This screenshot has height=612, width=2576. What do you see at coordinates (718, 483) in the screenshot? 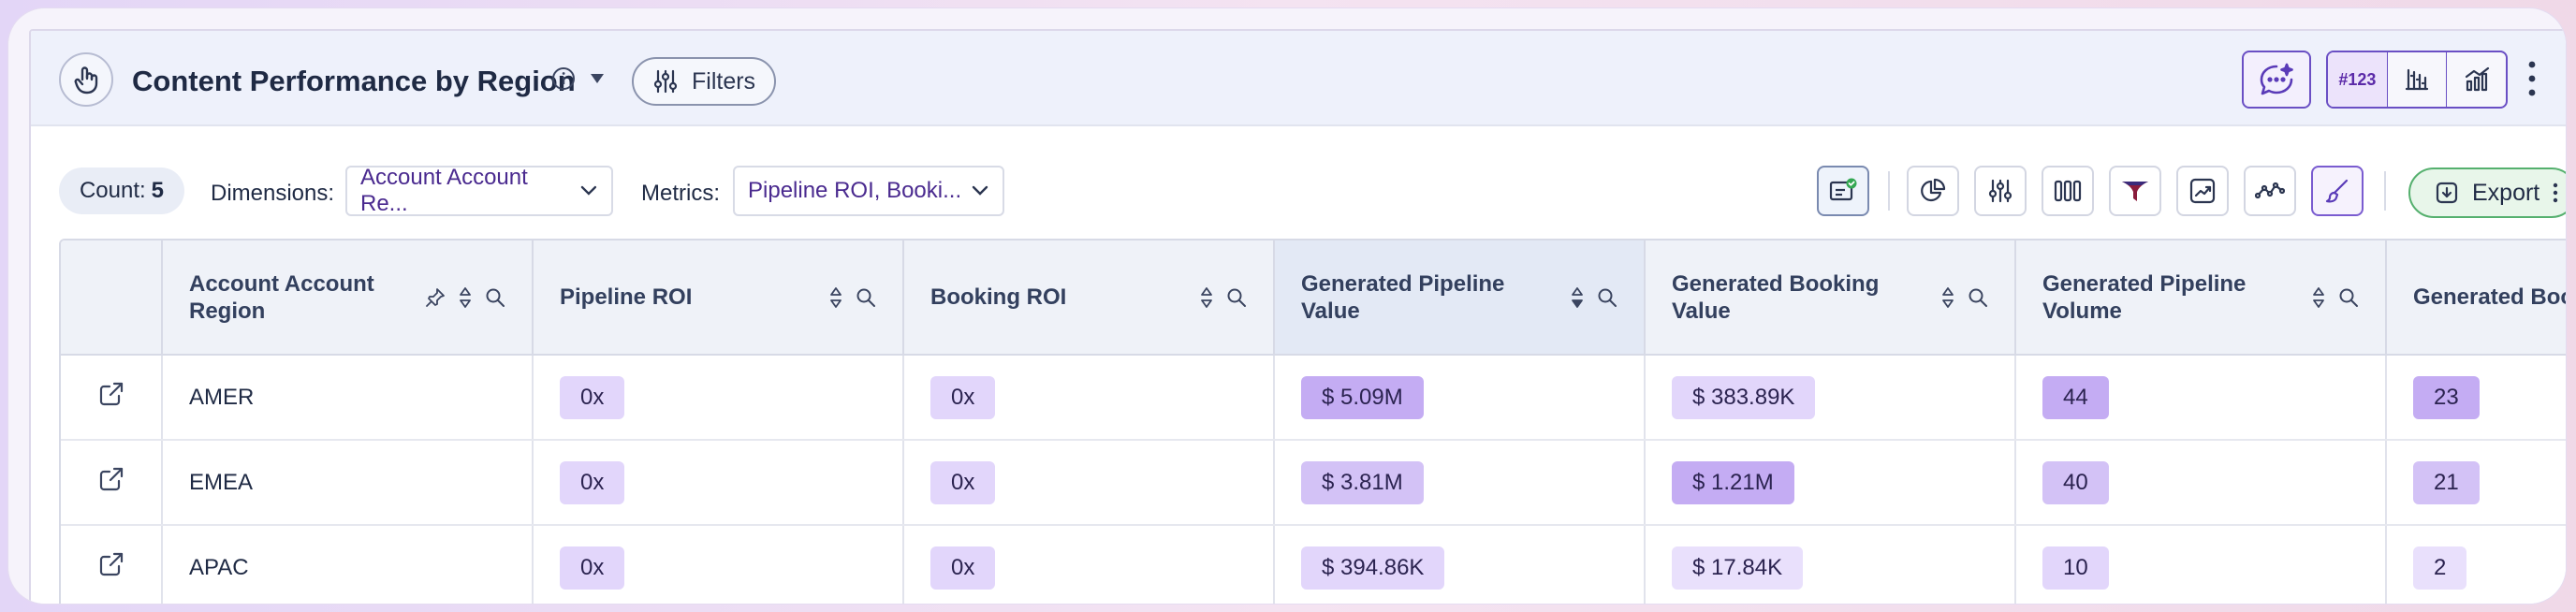
I see `pipeline-roi-cell: 0x` at bounding box center [718, 483].